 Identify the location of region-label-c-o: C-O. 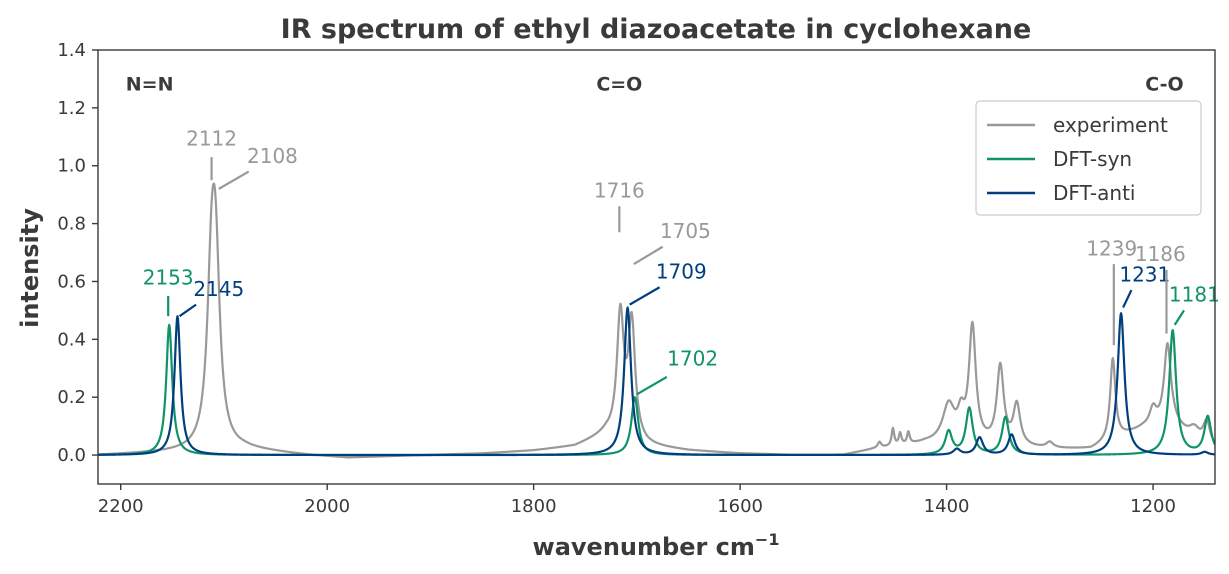
(1164, 85).